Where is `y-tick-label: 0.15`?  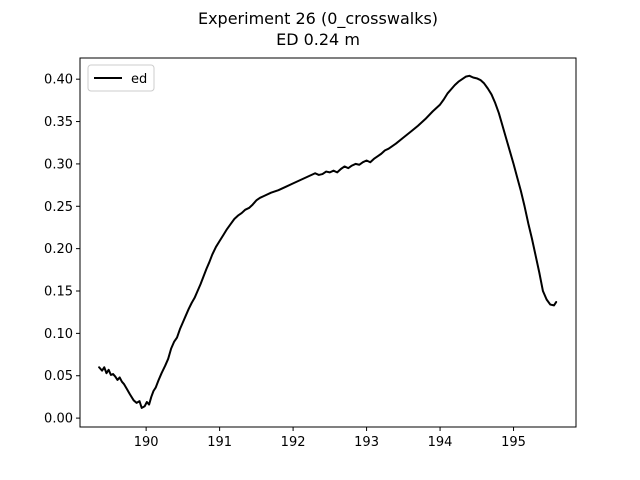 y-tick-label: 0.15 is located at coordinates (58, 292).